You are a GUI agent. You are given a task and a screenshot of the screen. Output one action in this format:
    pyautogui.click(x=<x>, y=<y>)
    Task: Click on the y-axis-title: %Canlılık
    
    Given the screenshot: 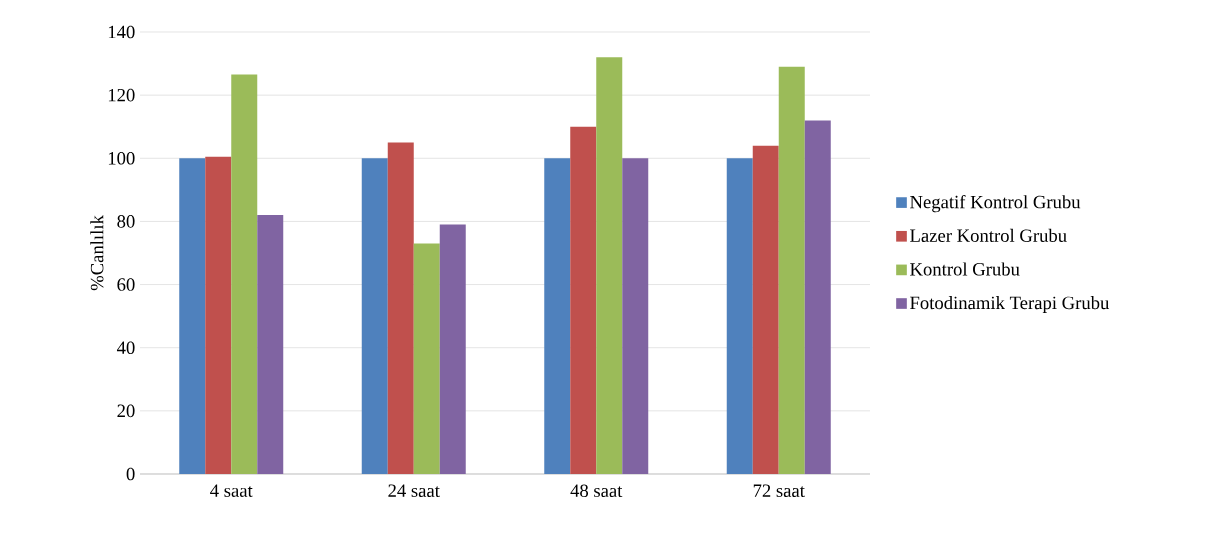 What is the action you would take?
    pyautogui.click(x=97, y=253)
    